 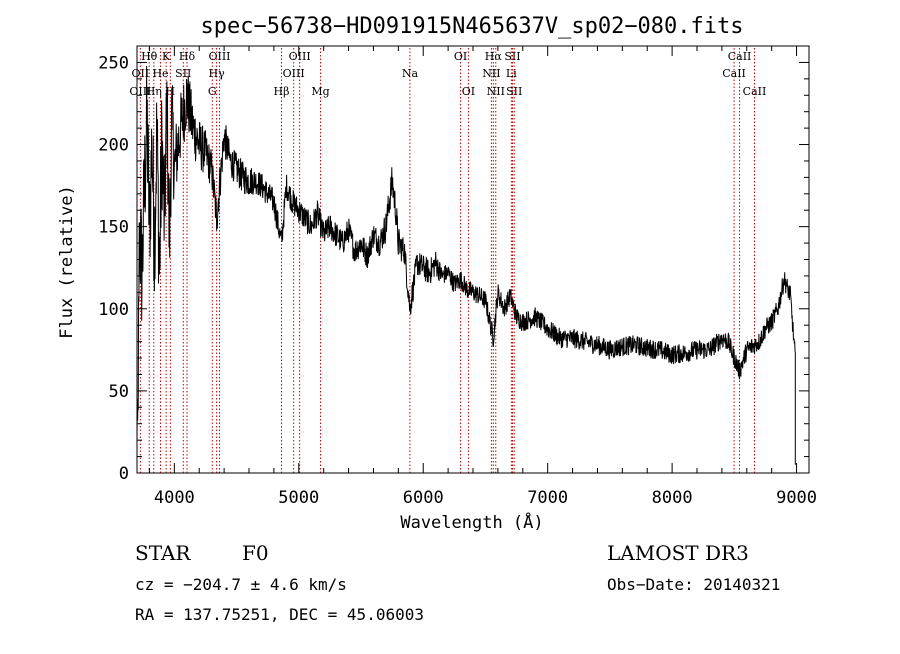 I want to click on x-tick-label: 9000, so click(x=796, y=498).